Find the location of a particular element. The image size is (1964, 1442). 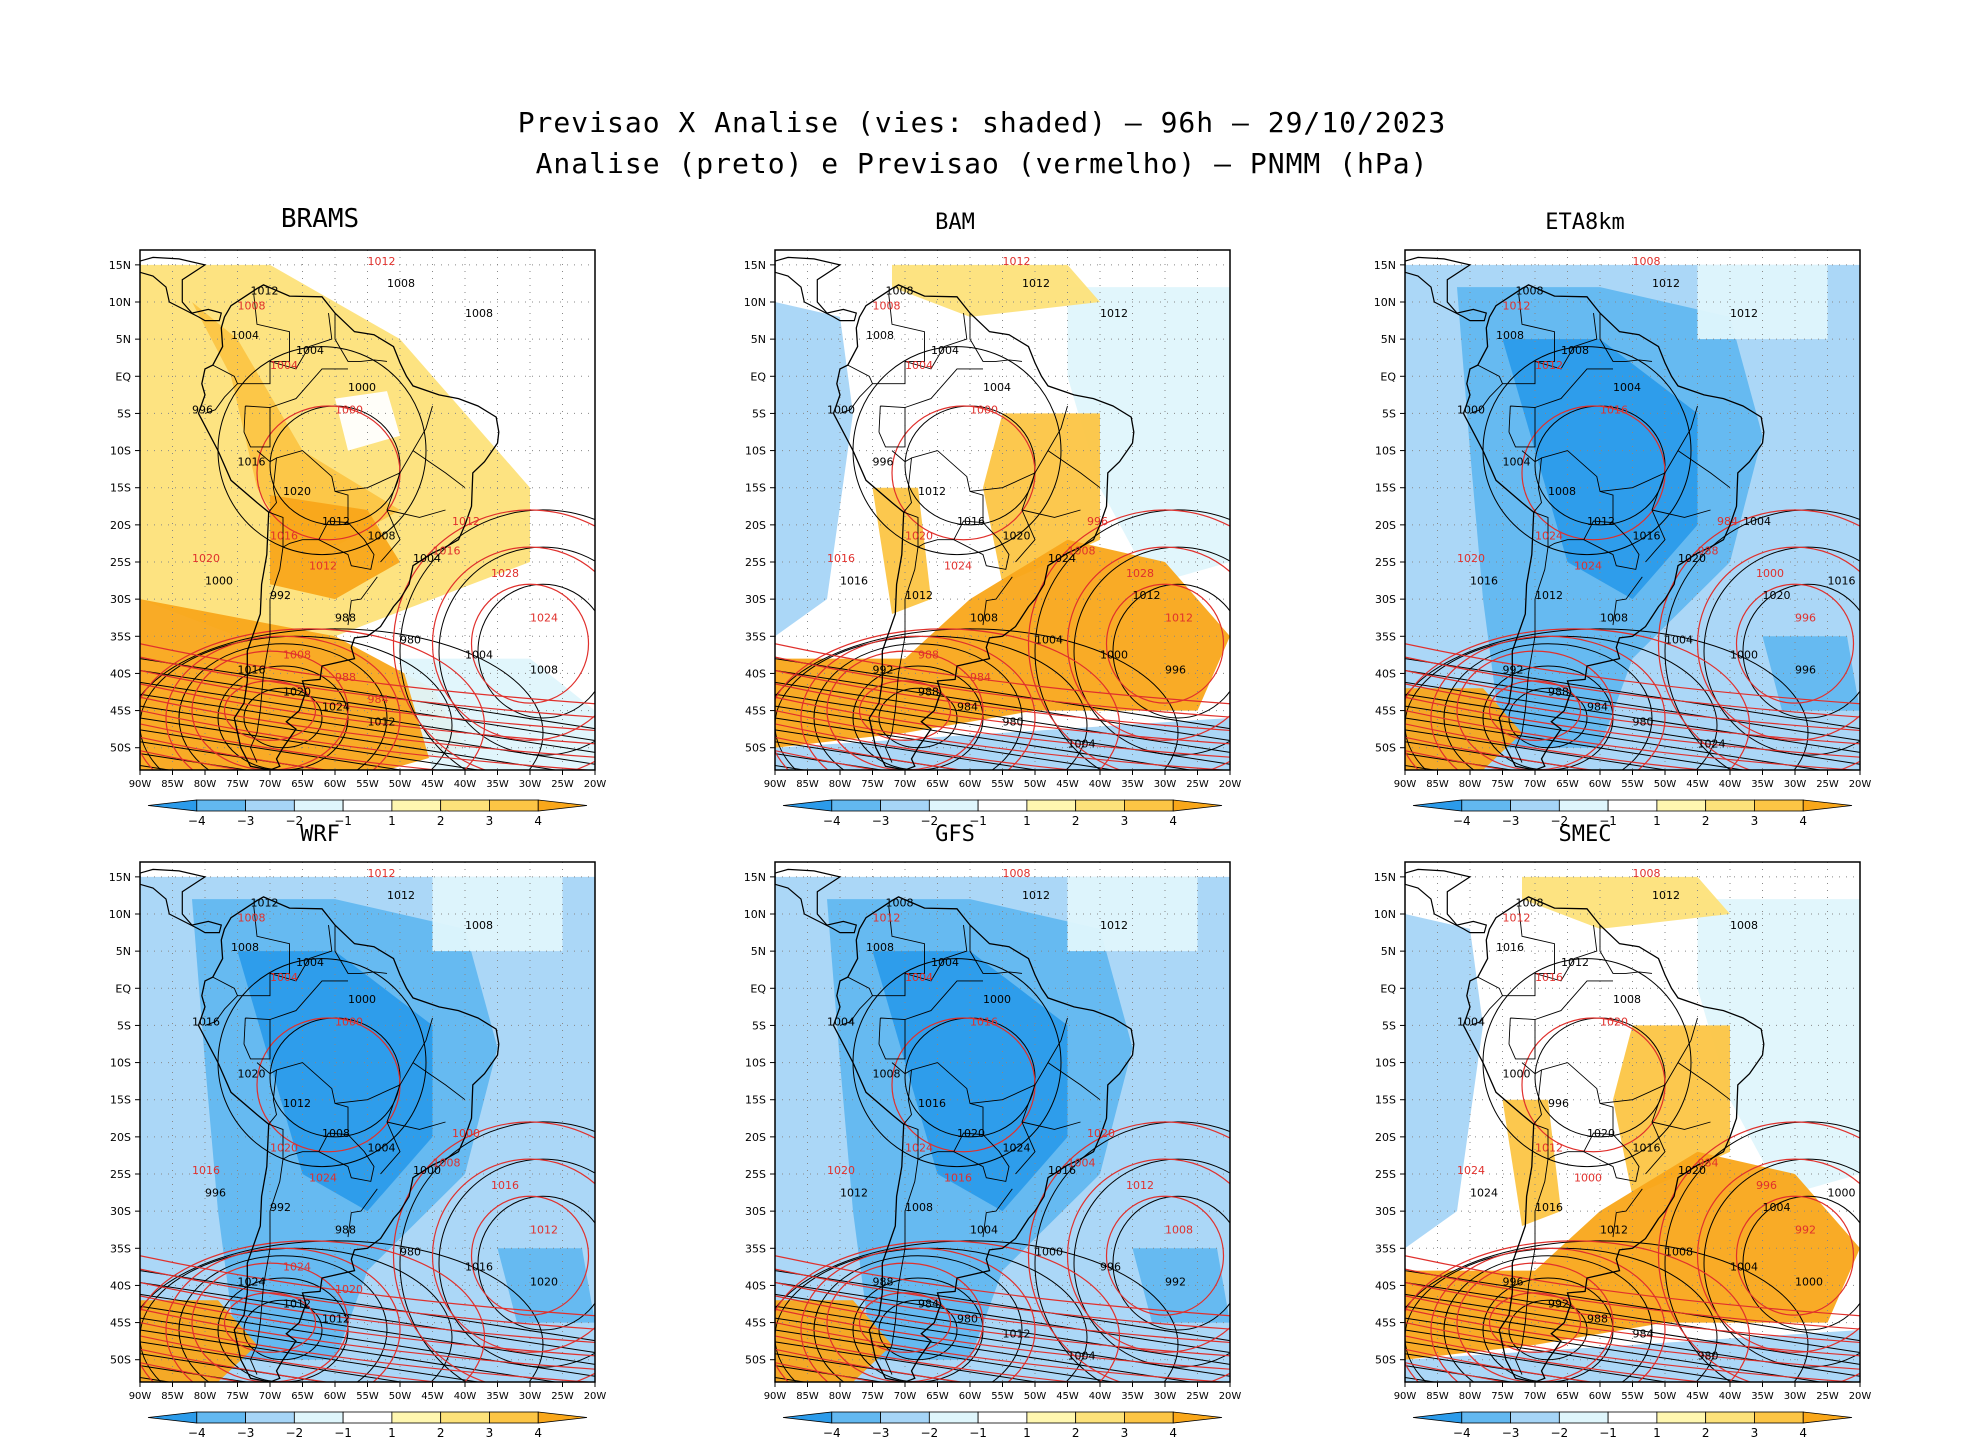

lon-tick-label: 85W is located at coordinates (1437, 1396).